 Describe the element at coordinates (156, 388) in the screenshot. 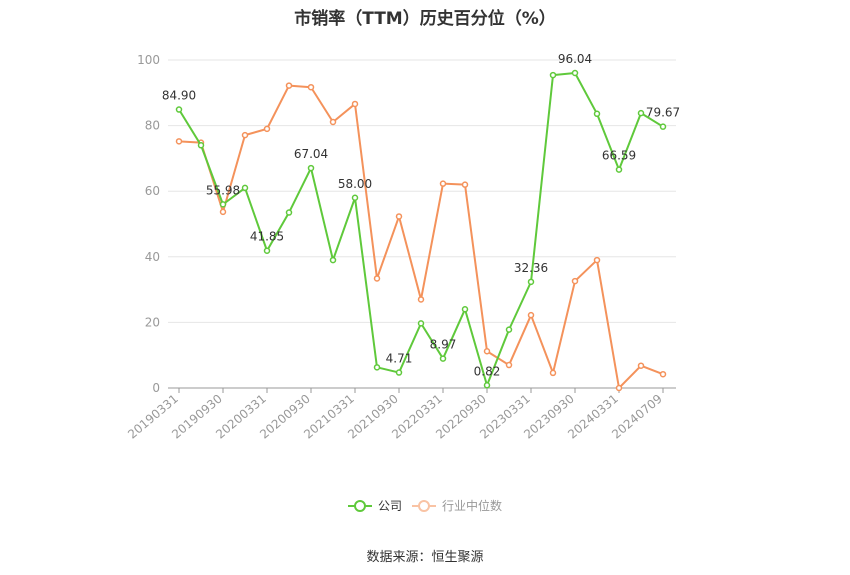

I see `y-tick-label: 0` at that location.